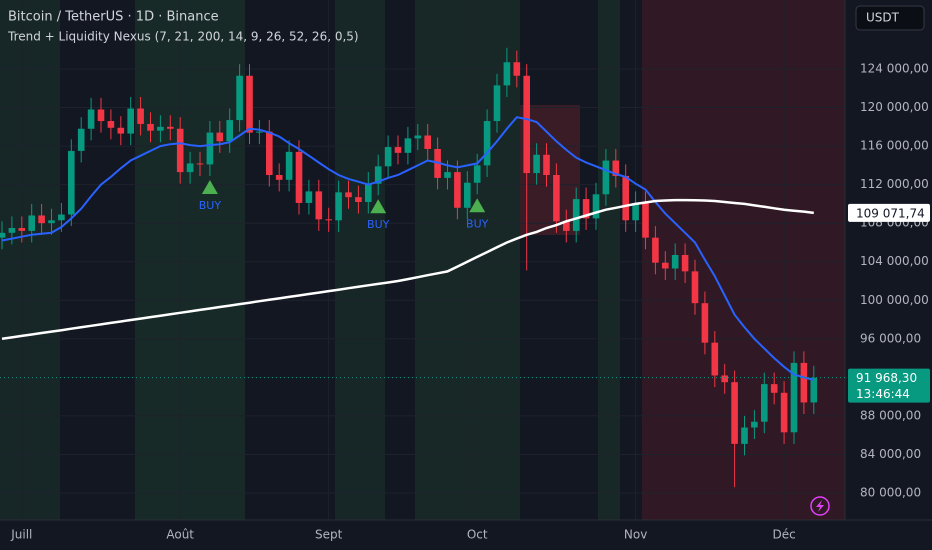 The width and height of the screenshot is (932, 550). What do you see at coordinates (883, 394) in the screenshot?
I see `countdown-label: 13:46:44` at bounding box center [883, 394].